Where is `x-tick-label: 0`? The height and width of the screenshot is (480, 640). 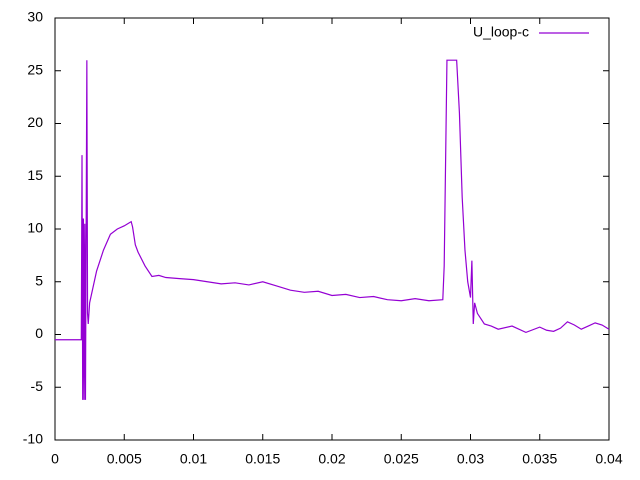 x-tick-label: 0 is located at coordinates (55, 459).